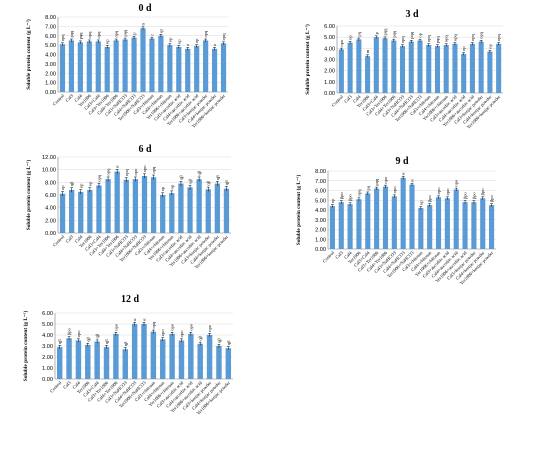 Image resolution: width=550 pixels, height=450 pixels. I want to click on significance-label: p, so click(376, 32).